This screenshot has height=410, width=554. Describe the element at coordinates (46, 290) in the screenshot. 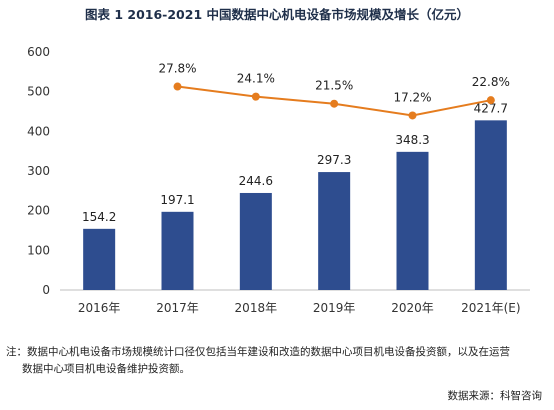

I see `y-tick-label: 0` at that location.